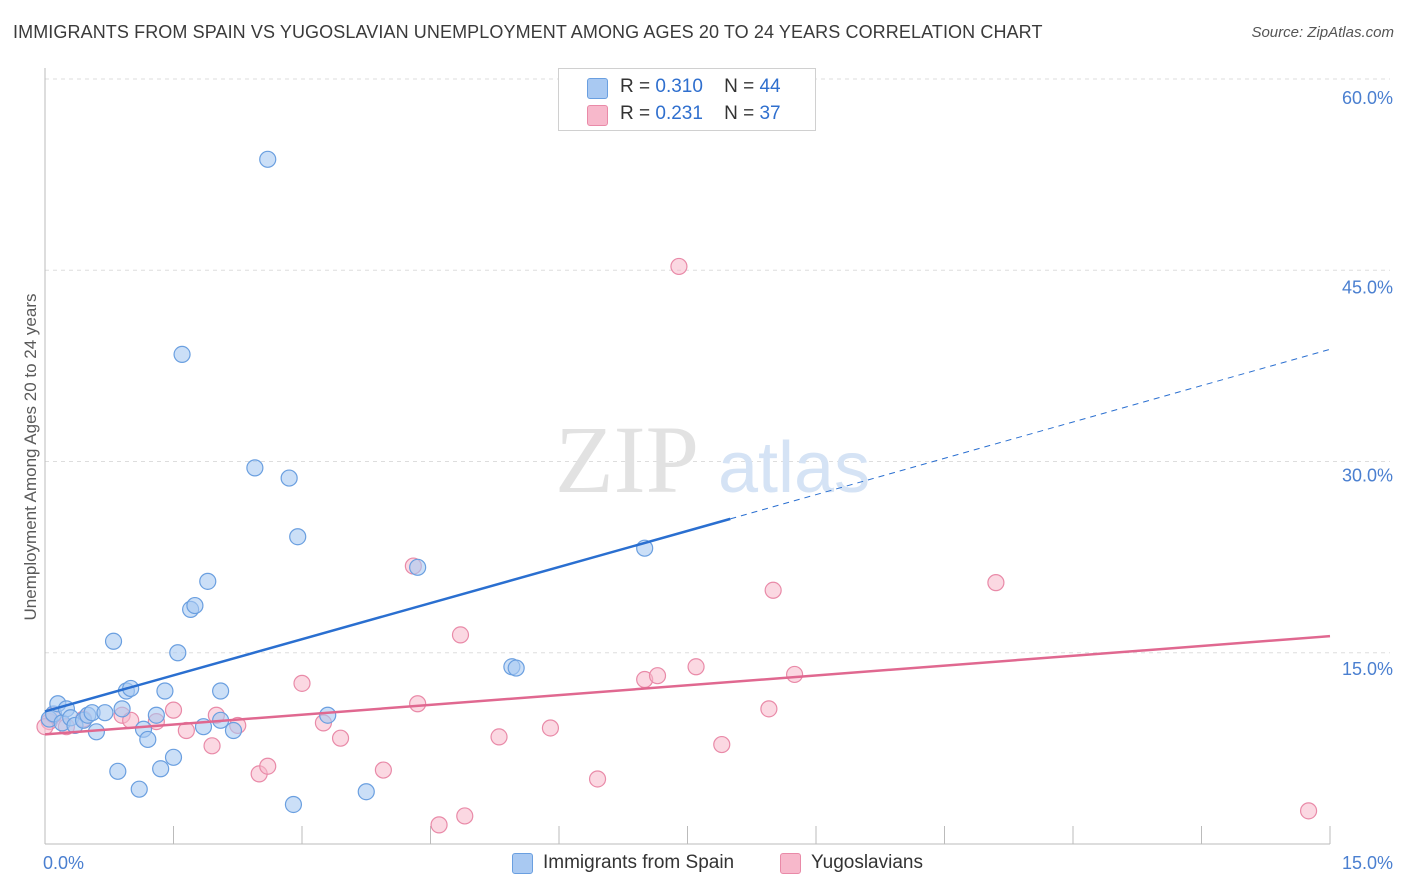 Image resolution: width=1406 pixels, height=892 pixels. Describe the element at coordinates (790, 863) in the screenshot. I see `bottom-legend-swatch-yugoslavians` at that location.